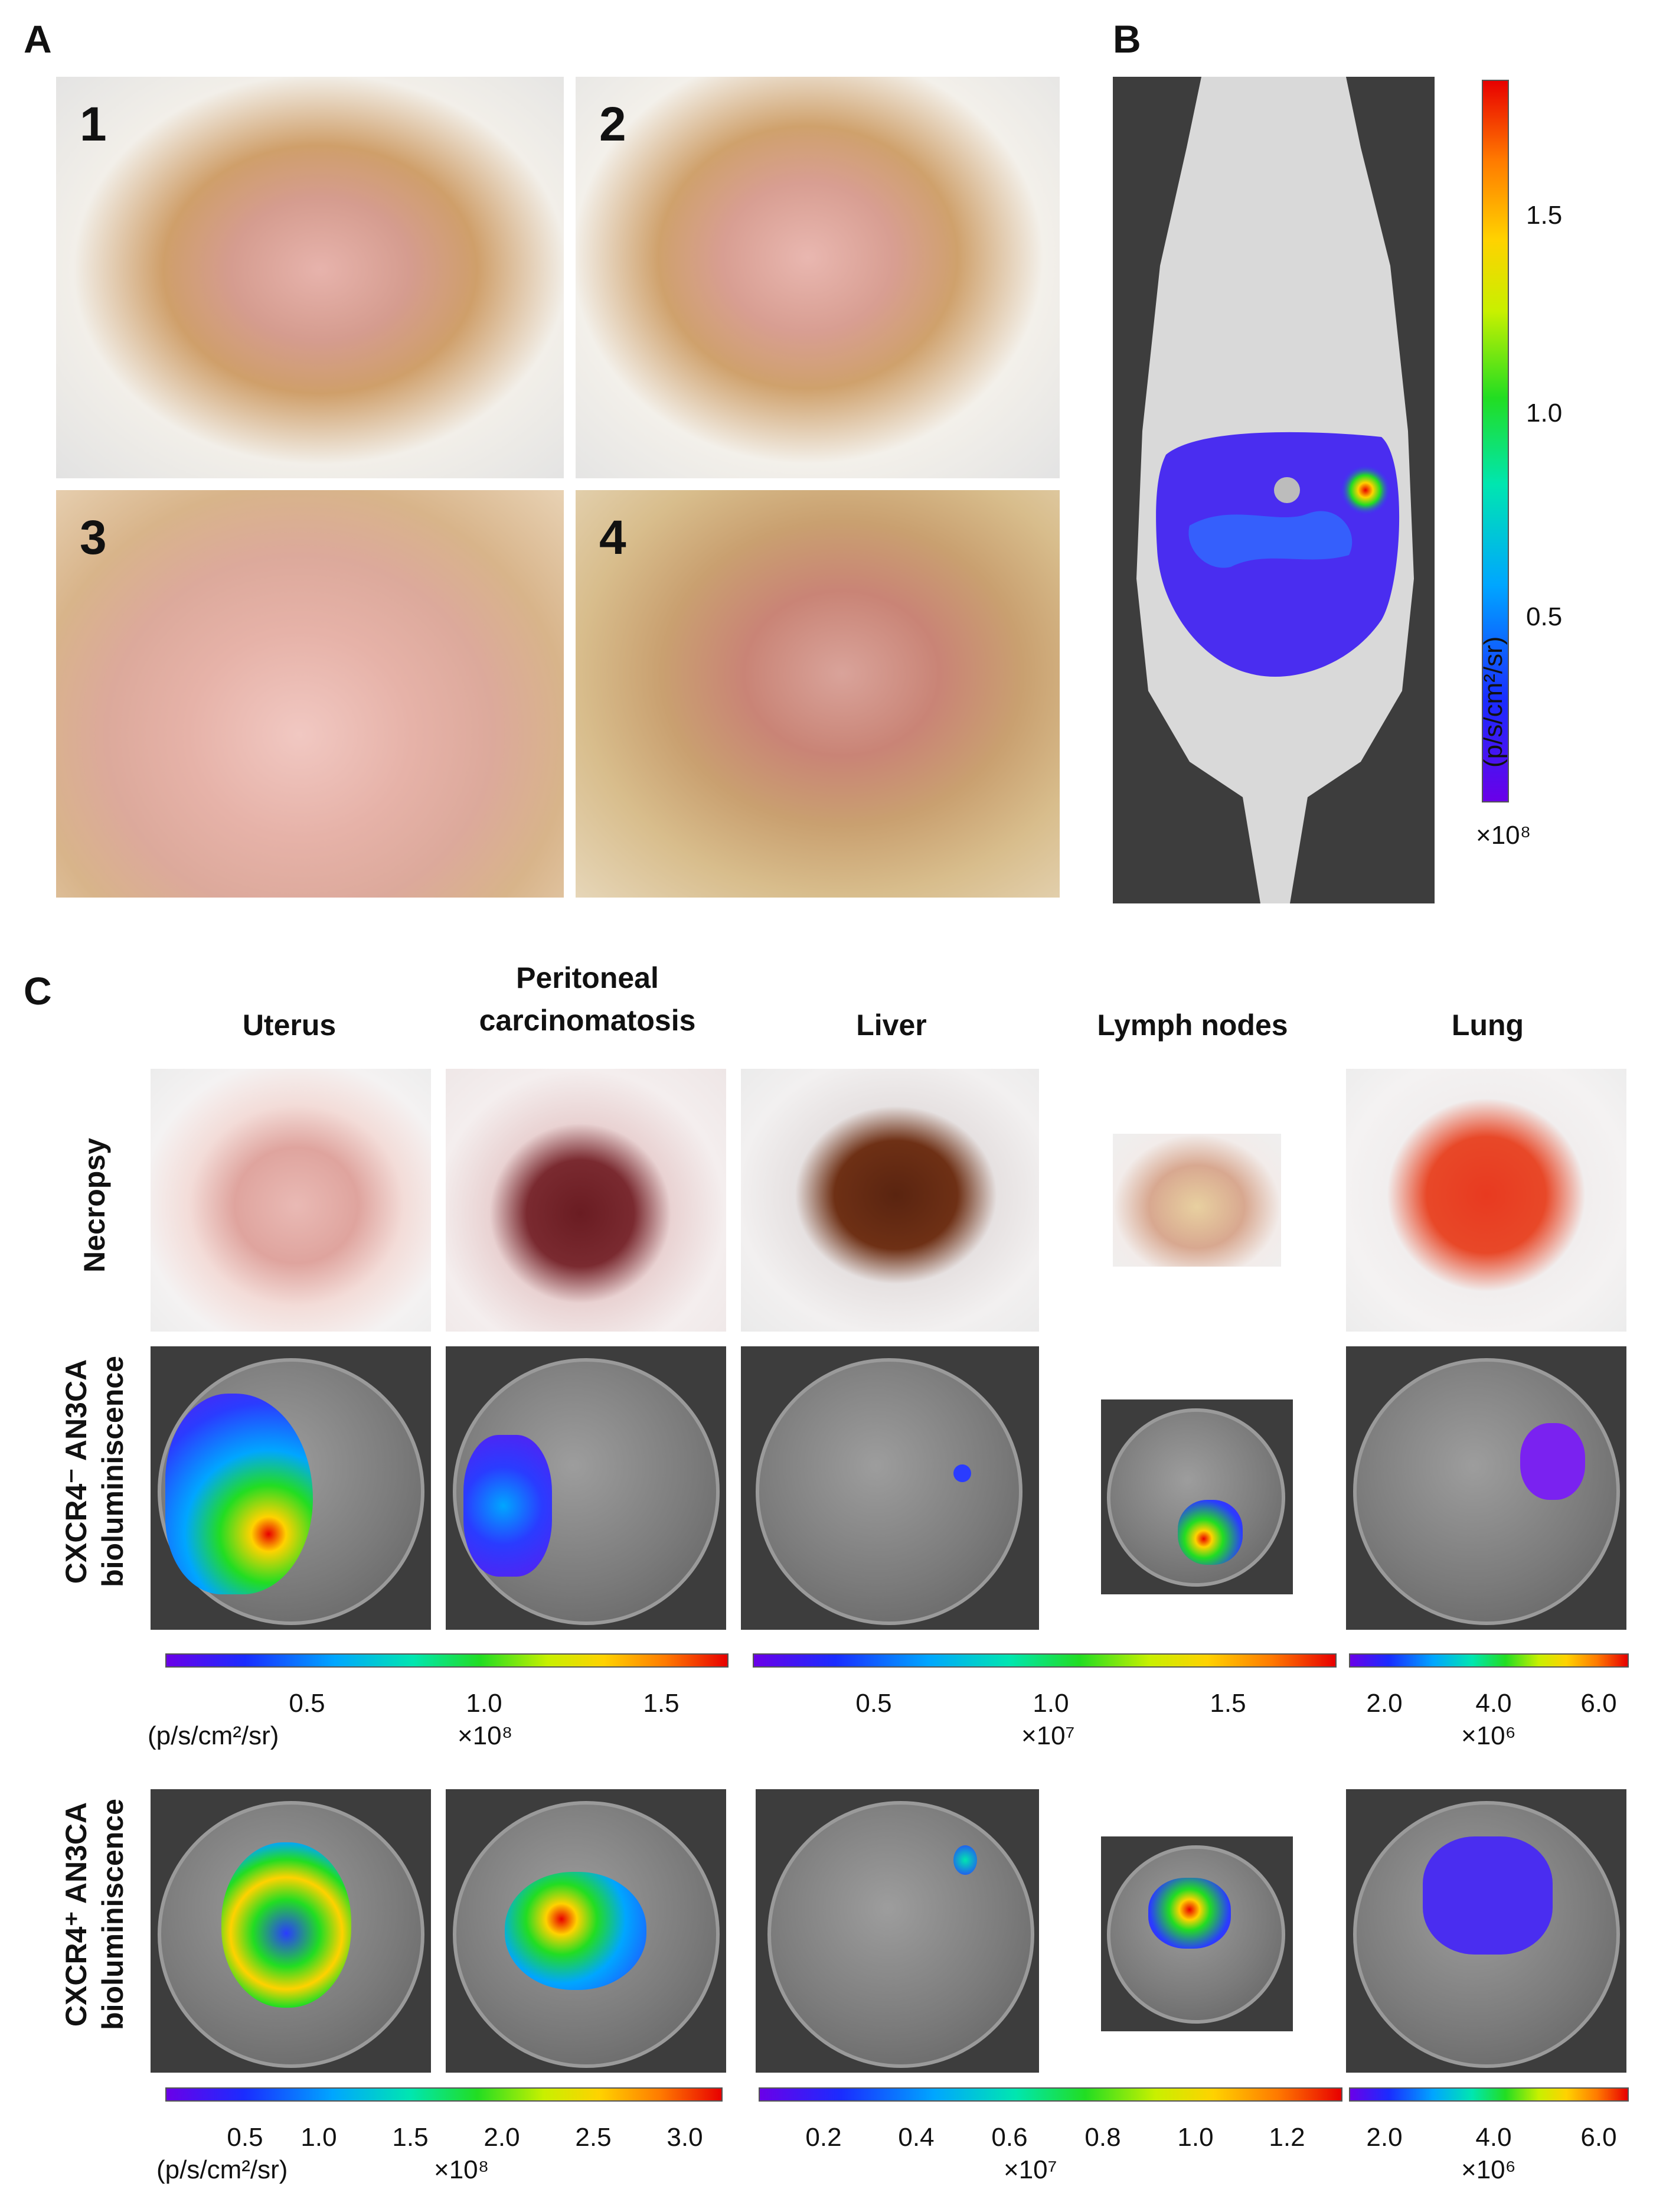  I want to click on colorbar-c1-left-tick-2: 1.0, so click(484, 1703).